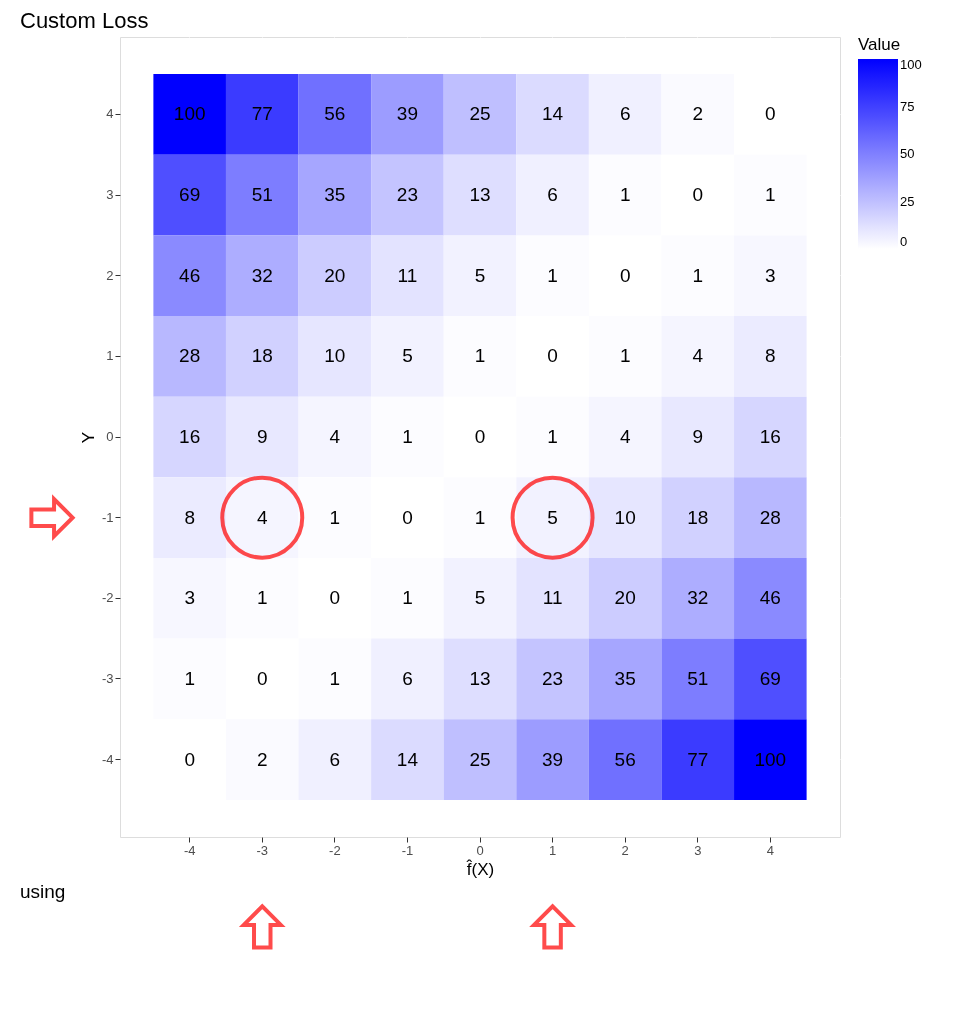  I want to click on y-tick-label: 3, so click(110, 195).